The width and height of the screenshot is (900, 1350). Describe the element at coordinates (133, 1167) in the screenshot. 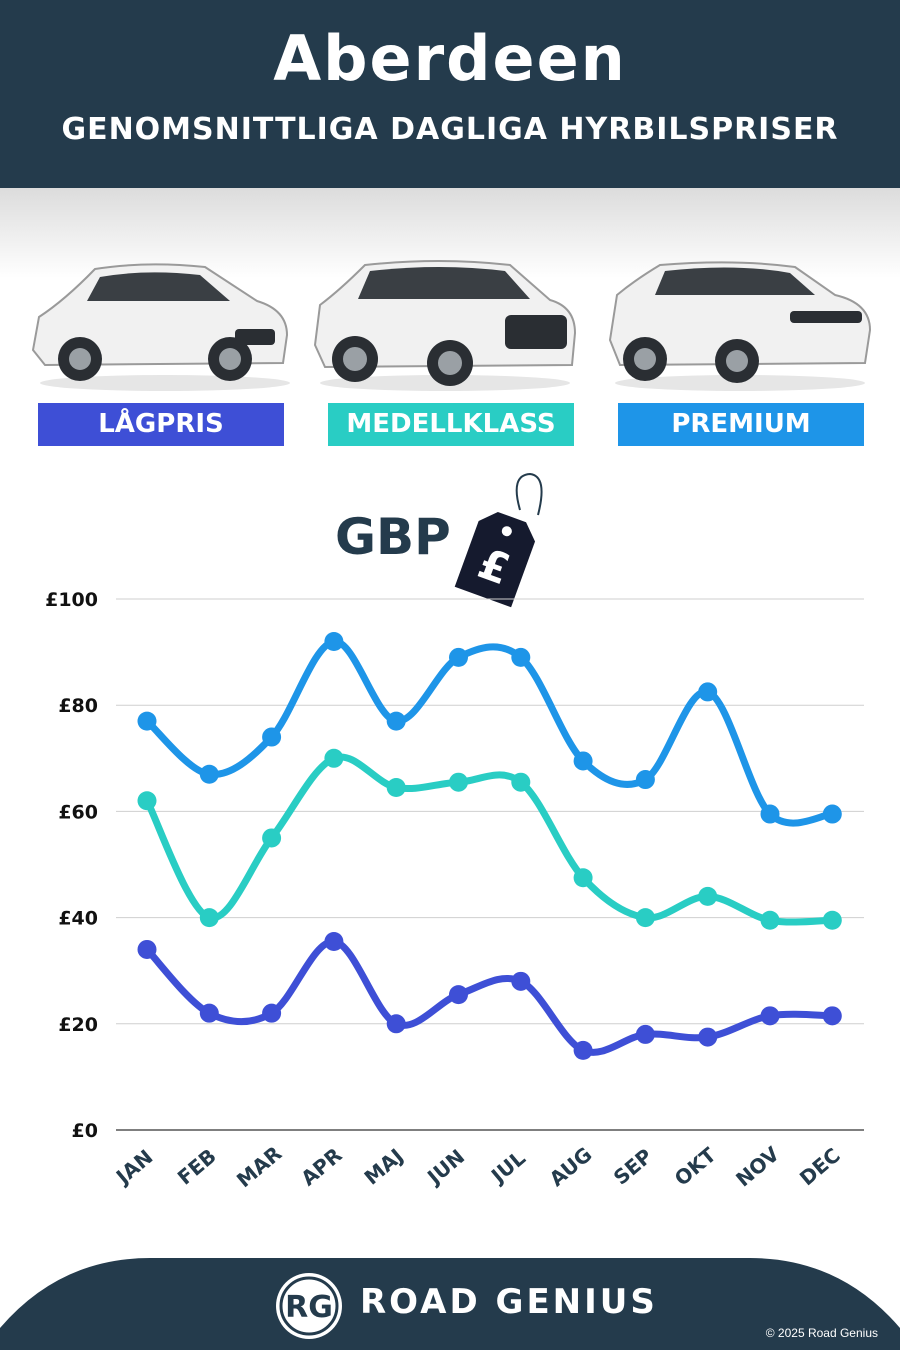

I see `x-tick-label: JAN` at that location.